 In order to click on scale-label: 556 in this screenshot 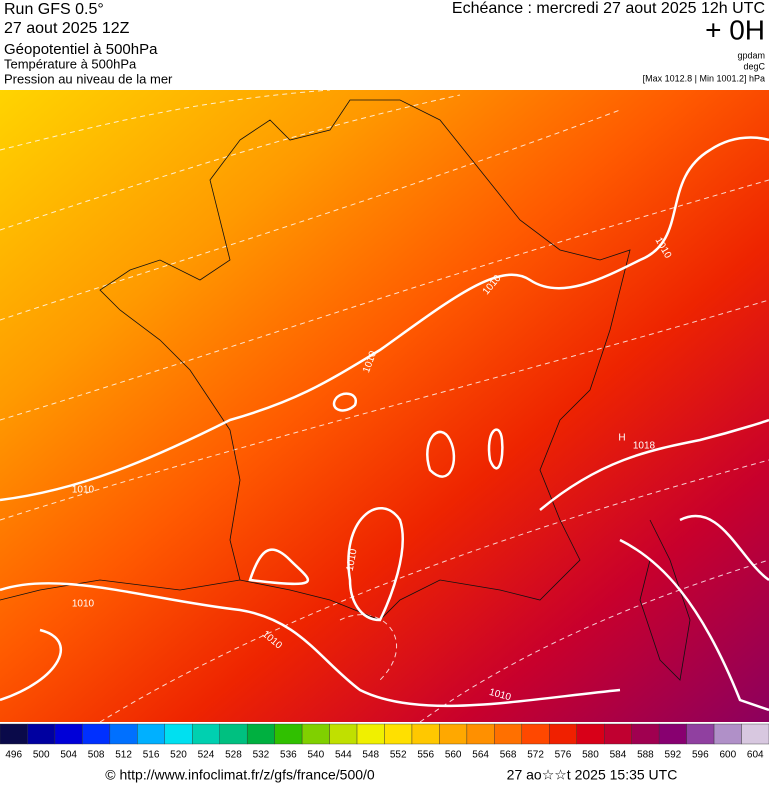, I will do `click(425, 755)`.